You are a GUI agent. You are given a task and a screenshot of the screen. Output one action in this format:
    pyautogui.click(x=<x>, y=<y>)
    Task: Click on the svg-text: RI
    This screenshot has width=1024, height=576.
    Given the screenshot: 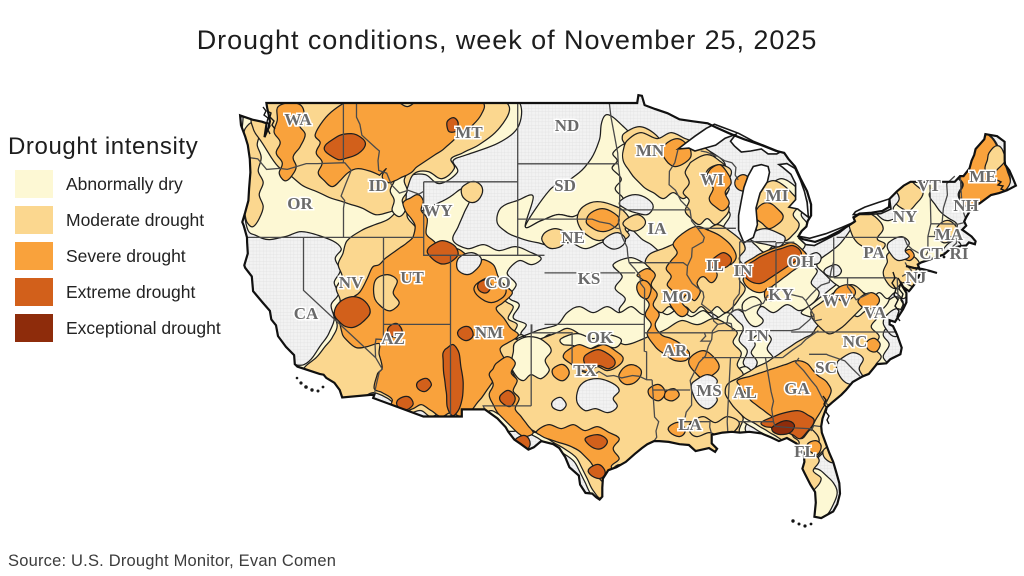 What is the action you would take?
    pyautogui.click(x=959, y=253)
    